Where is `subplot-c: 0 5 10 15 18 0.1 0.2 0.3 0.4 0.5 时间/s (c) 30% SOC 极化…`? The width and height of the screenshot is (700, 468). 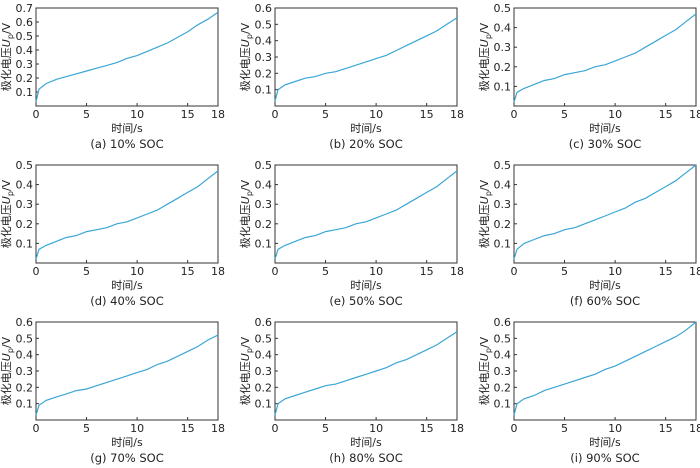 subplot-c: 0 5 10 15 18 0.1 0.2 0.3 0.4 0.5 时间/s (c) 30% SOC 极化… is located at coordinates (588, 76).